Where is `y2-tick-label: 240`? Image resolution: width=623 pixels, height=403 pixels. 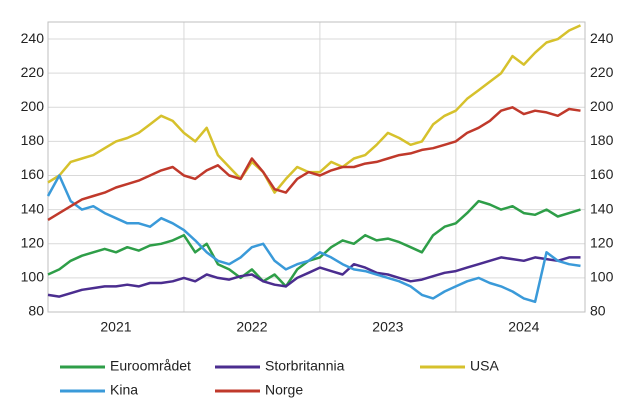
y2-tick-label: 240 is located at coordinates (602, 38).